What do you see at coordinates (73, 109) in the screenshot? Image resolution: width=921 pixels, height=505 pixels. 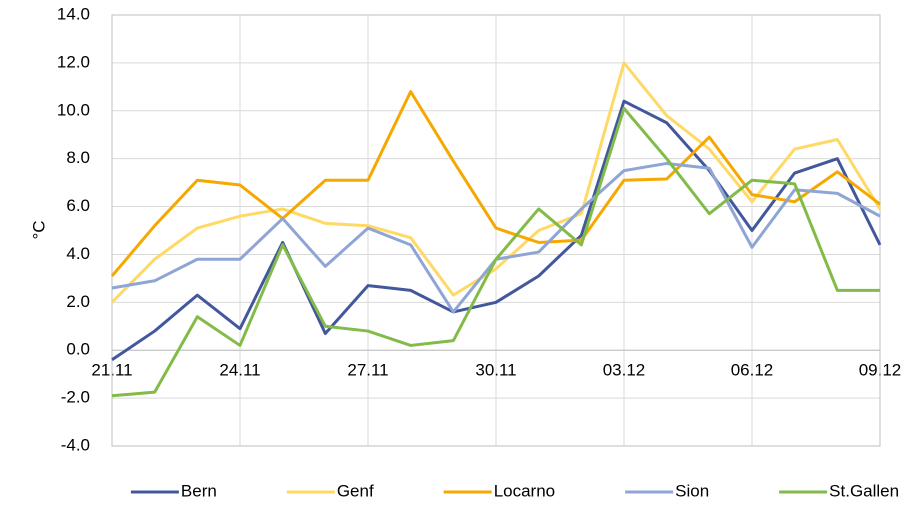 I see `y-tick-label: 10.0` at bounding box center [73, 109].